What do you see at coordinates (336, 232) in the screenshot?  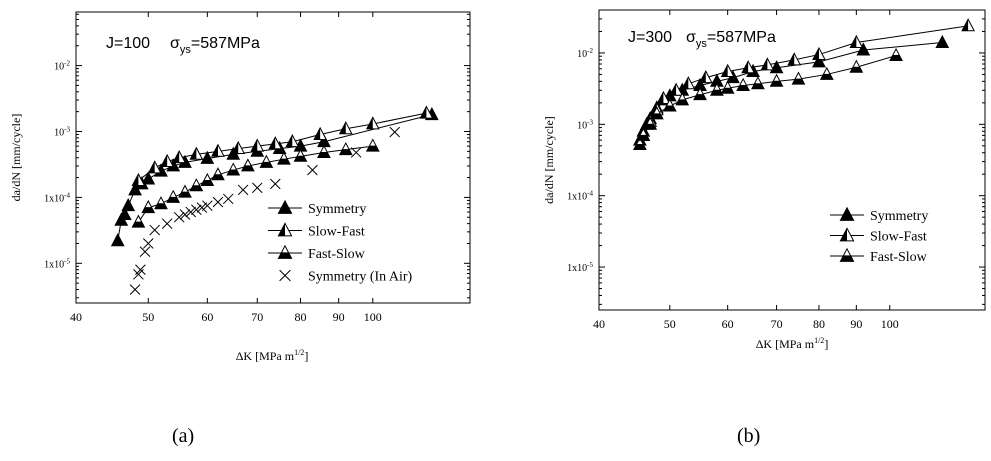 I see `legend-label: Slow-Fast` at bounding box center [336, 232].